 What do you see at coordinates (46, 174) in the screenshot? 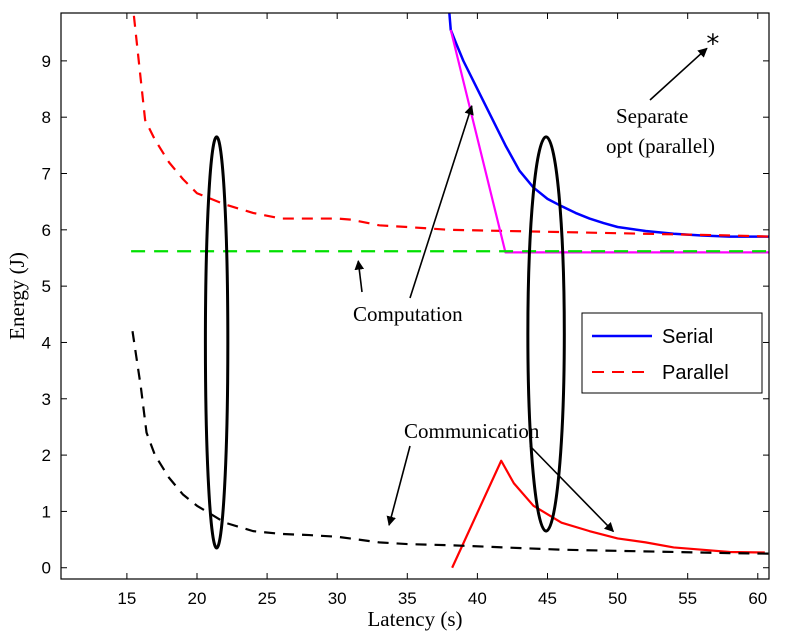
I see `y-tick-label-7: 7` at bounding box center [46, 174].